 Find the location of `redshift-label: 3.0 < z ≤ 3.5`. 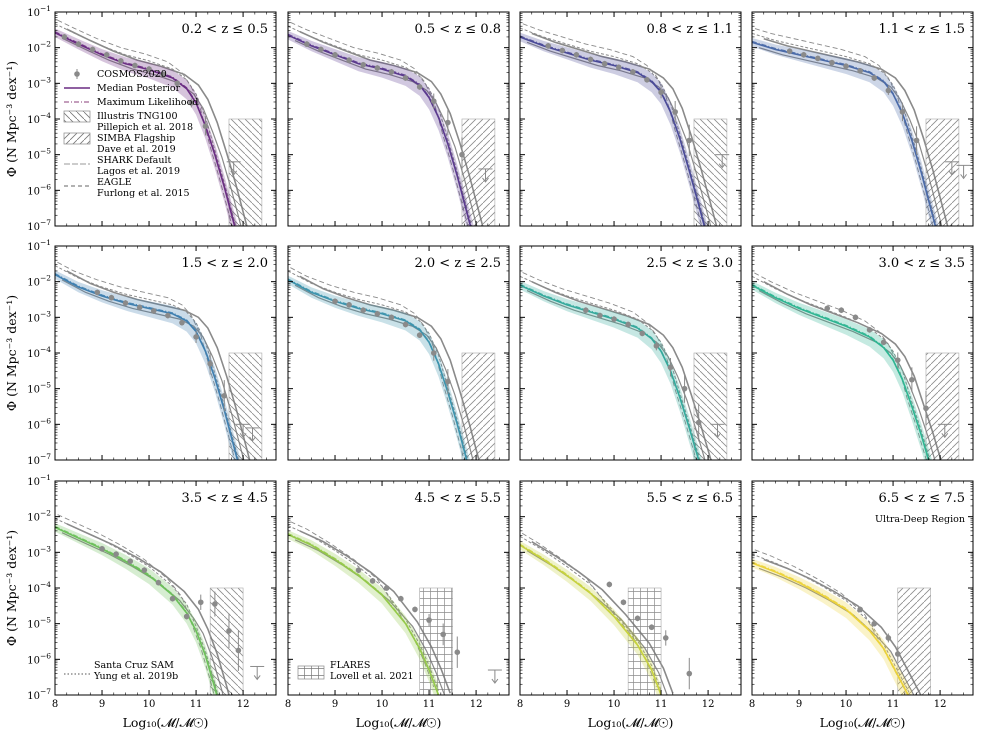

redshift-label: 3.0 < z ≤ 3.5 is located at coordinates (921, 263).